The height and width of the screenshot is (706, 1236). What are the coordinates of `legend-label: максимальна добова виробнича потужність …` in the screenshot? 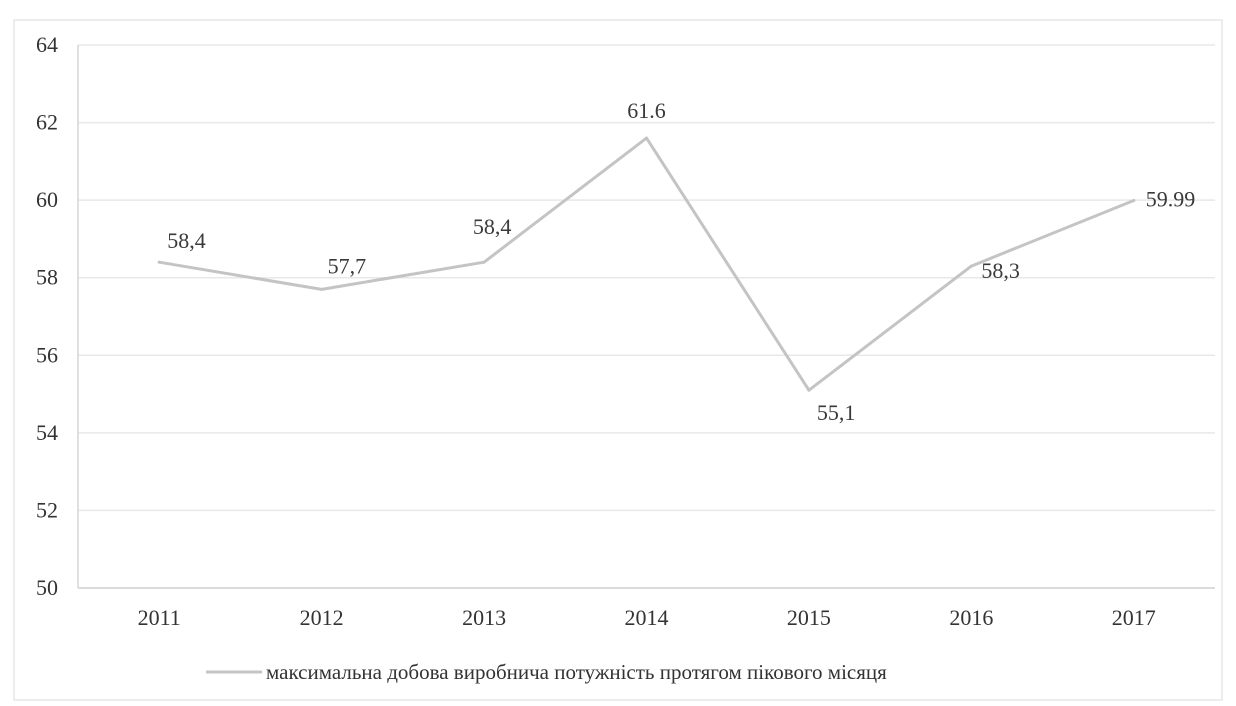 It's located at (576, 672).